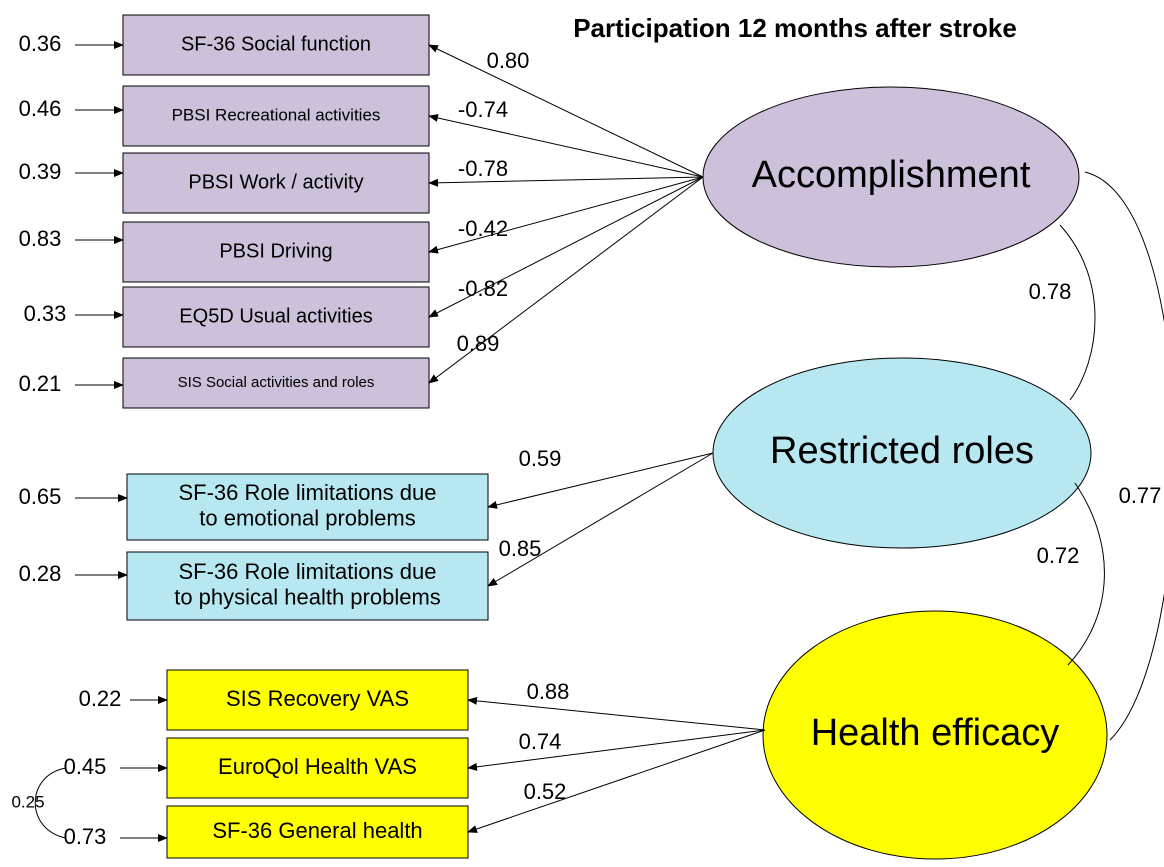 This screenshot has height=867, width=1164. I want to click on correlation-label: 0.25, so click(27, 801).